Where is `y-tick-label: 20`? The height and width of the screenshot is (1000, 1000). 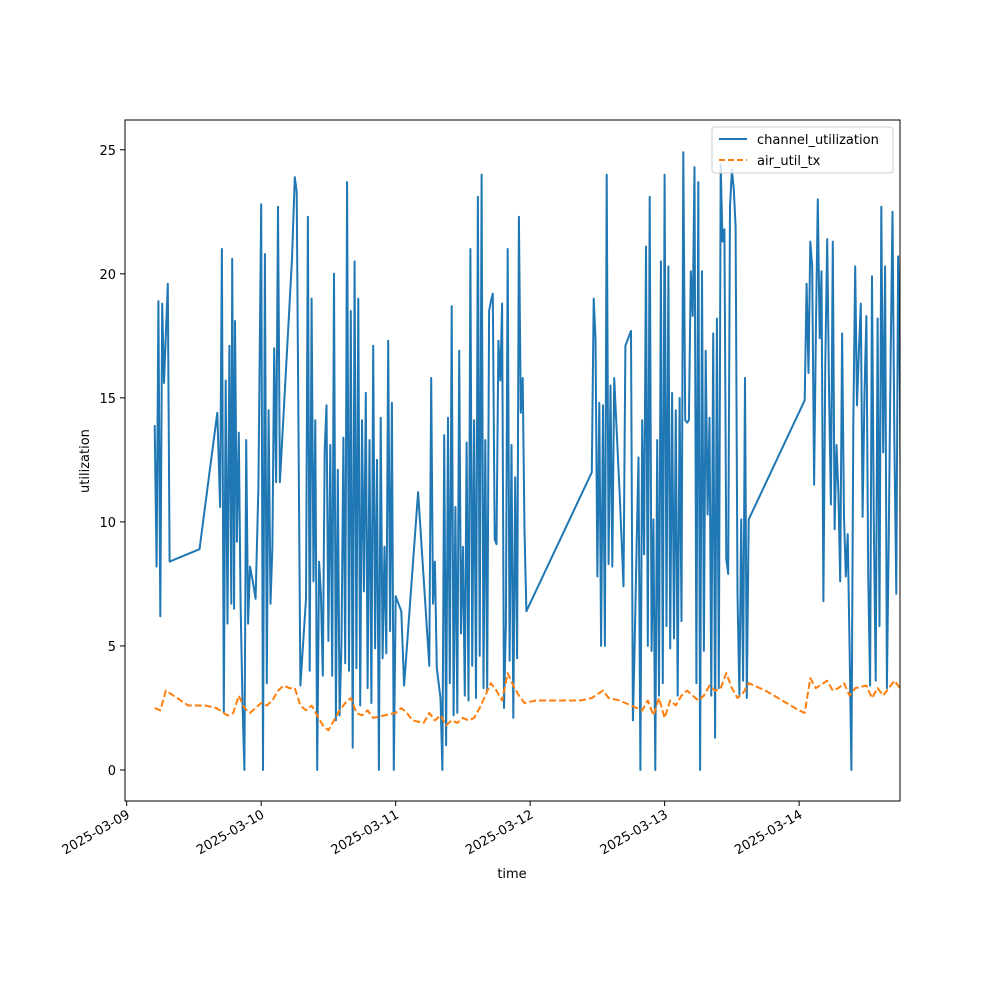 y-tick-label: 20 is located at coordinates (107, 275).